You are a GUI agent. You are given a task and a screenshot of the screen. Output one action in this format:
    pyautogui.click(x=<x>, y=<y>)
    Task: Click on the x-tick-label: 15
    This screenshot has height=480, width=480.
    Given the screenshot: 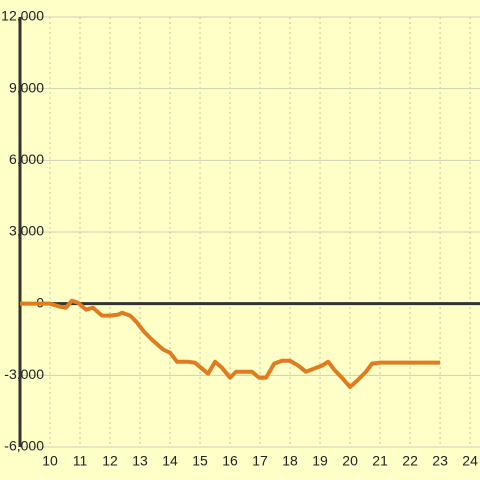 What is the action you would take?
    pyautogui.click(x=200, y=461)
    